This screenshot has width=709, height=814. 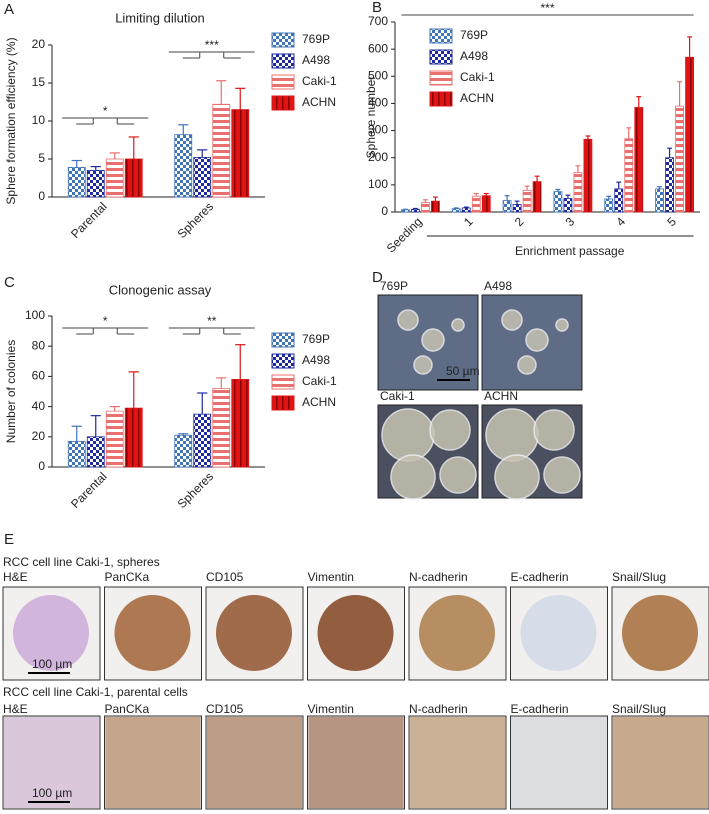 What do you see at coordinates (463, 371) in the screenshot?
I see `scale-bar-label: 50 µm` at bounding box center [463, 371].